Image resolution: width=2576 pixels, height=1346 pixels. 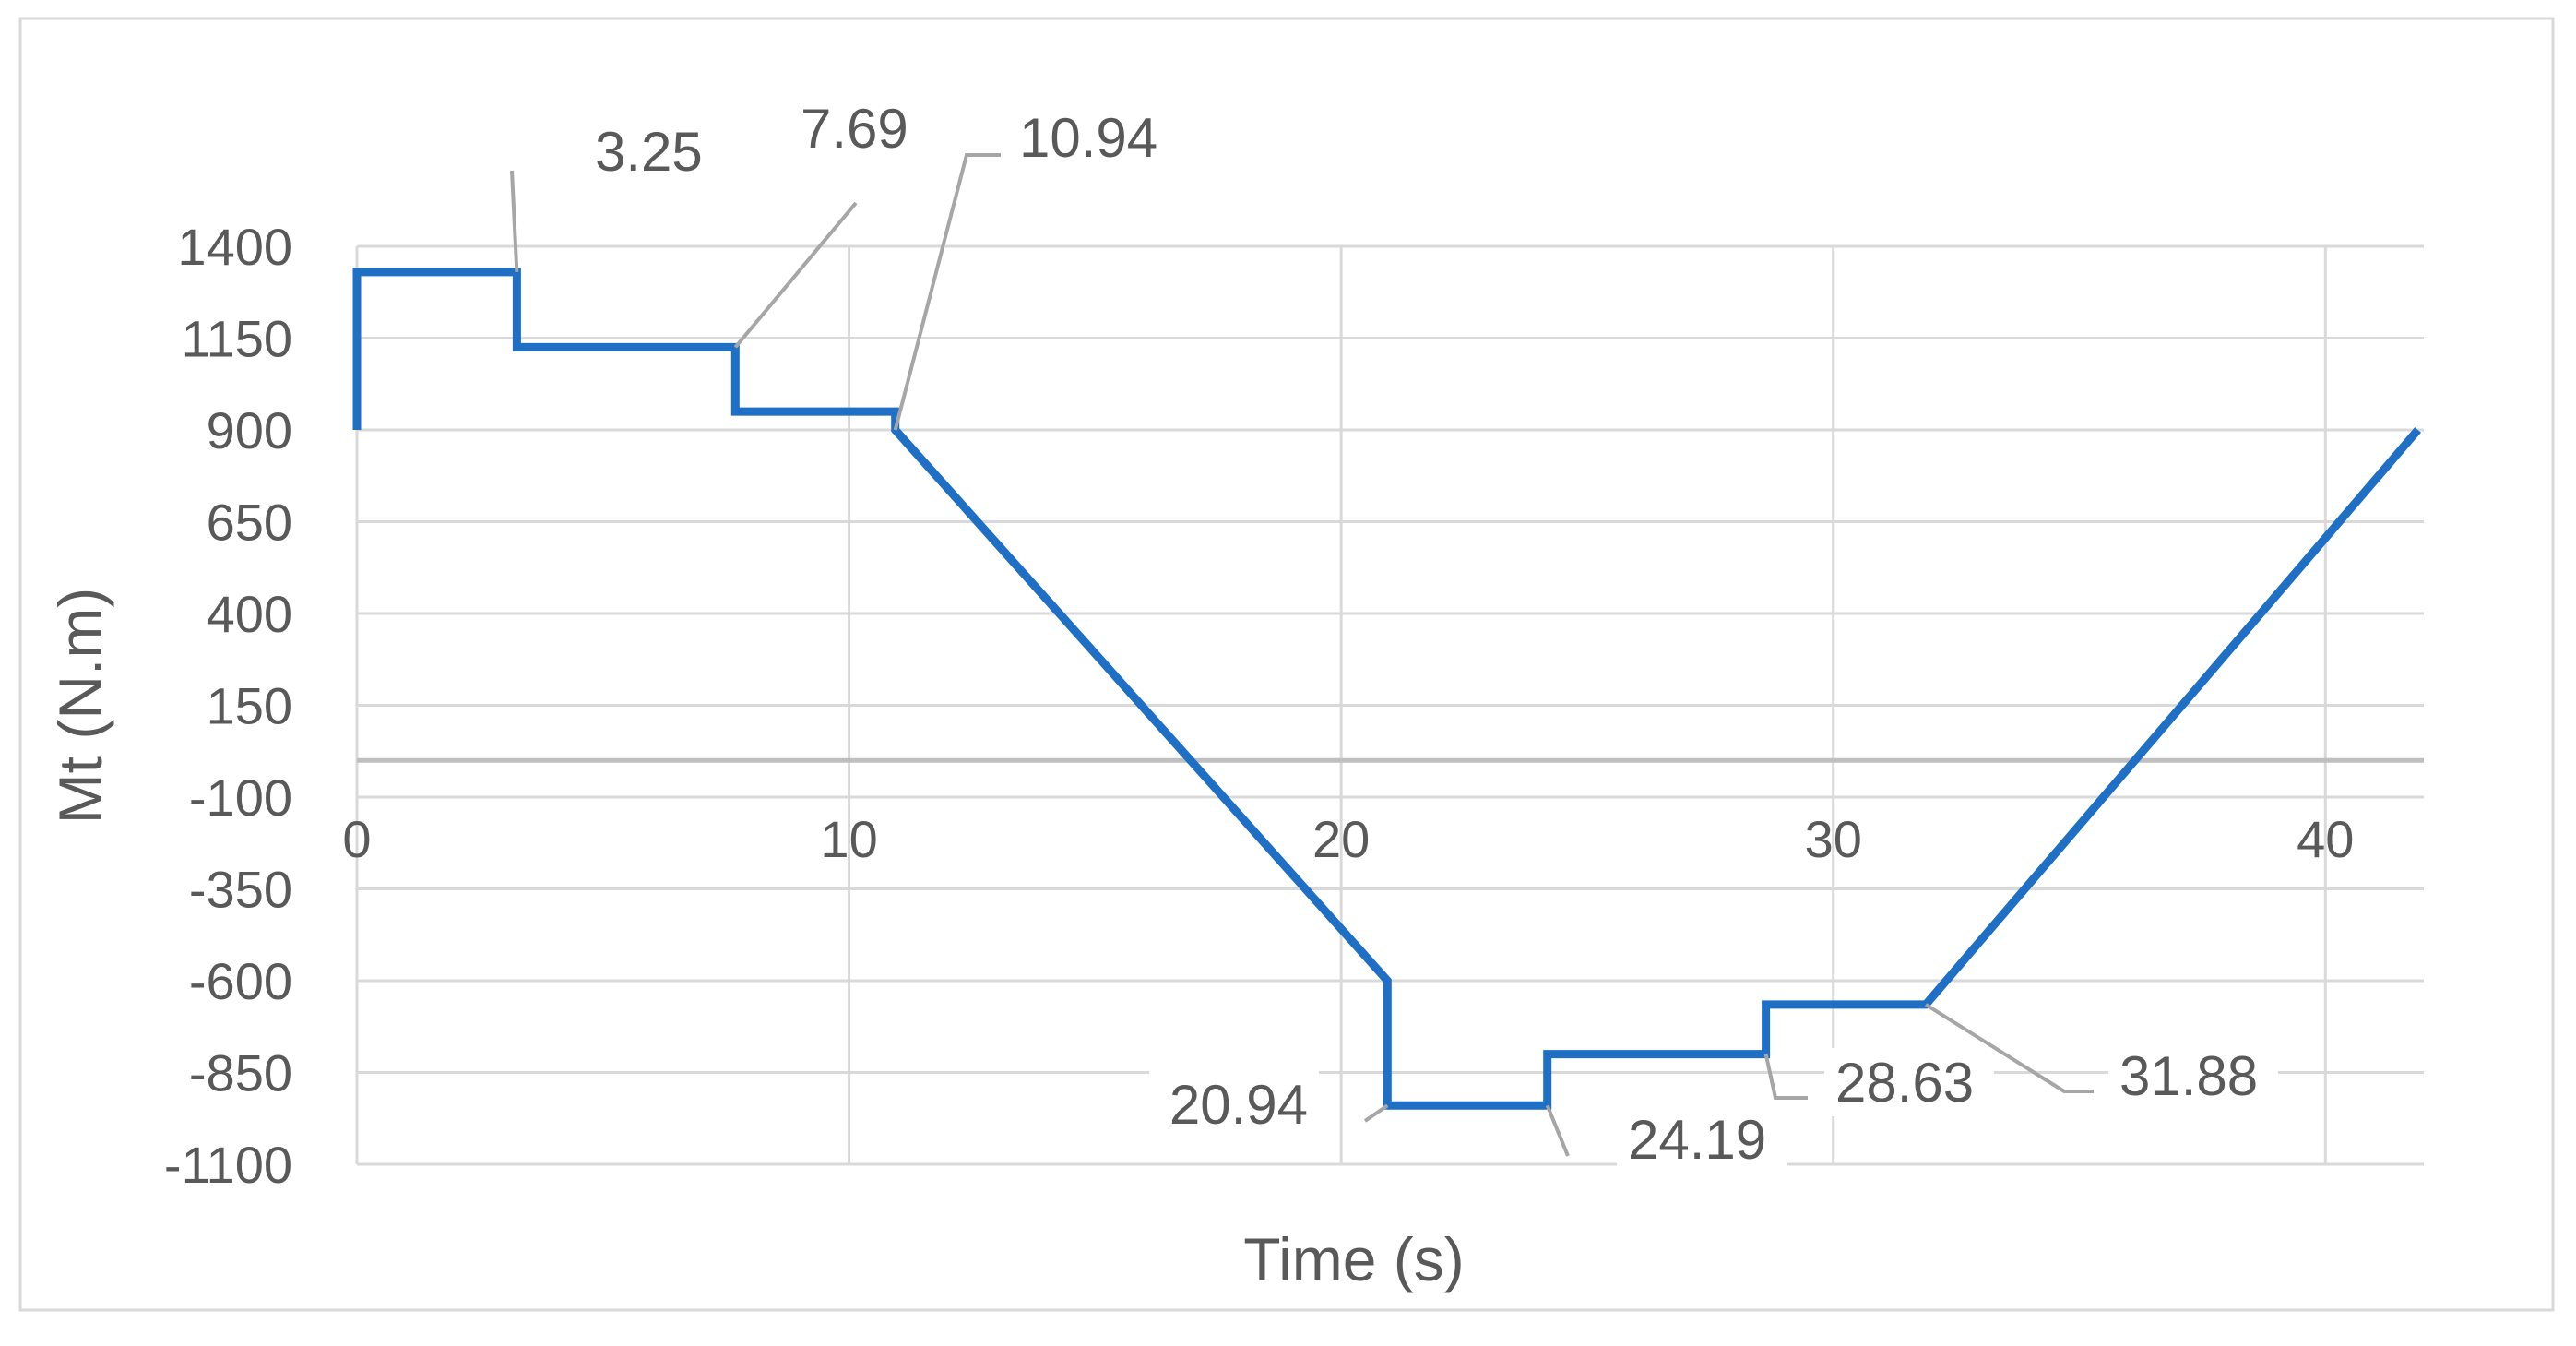 I want to click on x-tick-label: 10, so click(x=848, y=839).